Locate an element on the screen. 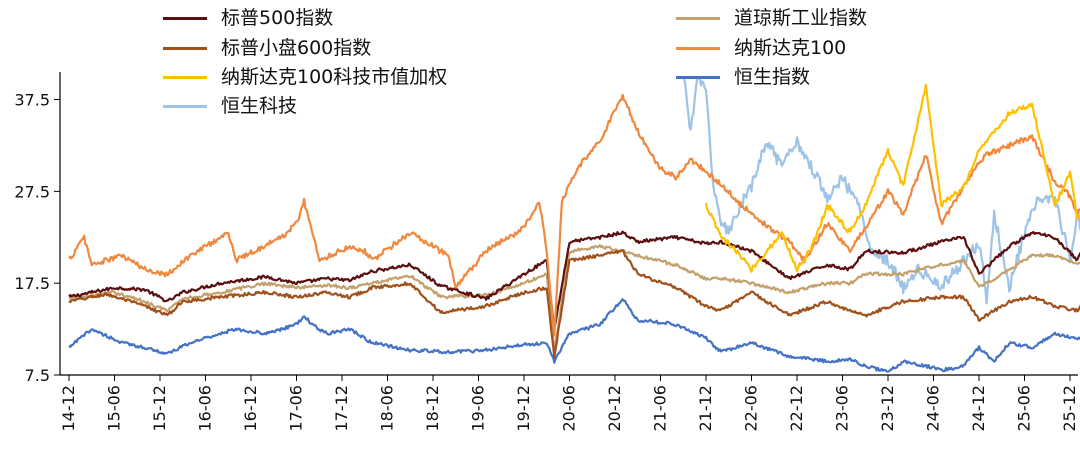  legend-item-sp600: 标普小盘600指数 is located at coordinates (267, 48).